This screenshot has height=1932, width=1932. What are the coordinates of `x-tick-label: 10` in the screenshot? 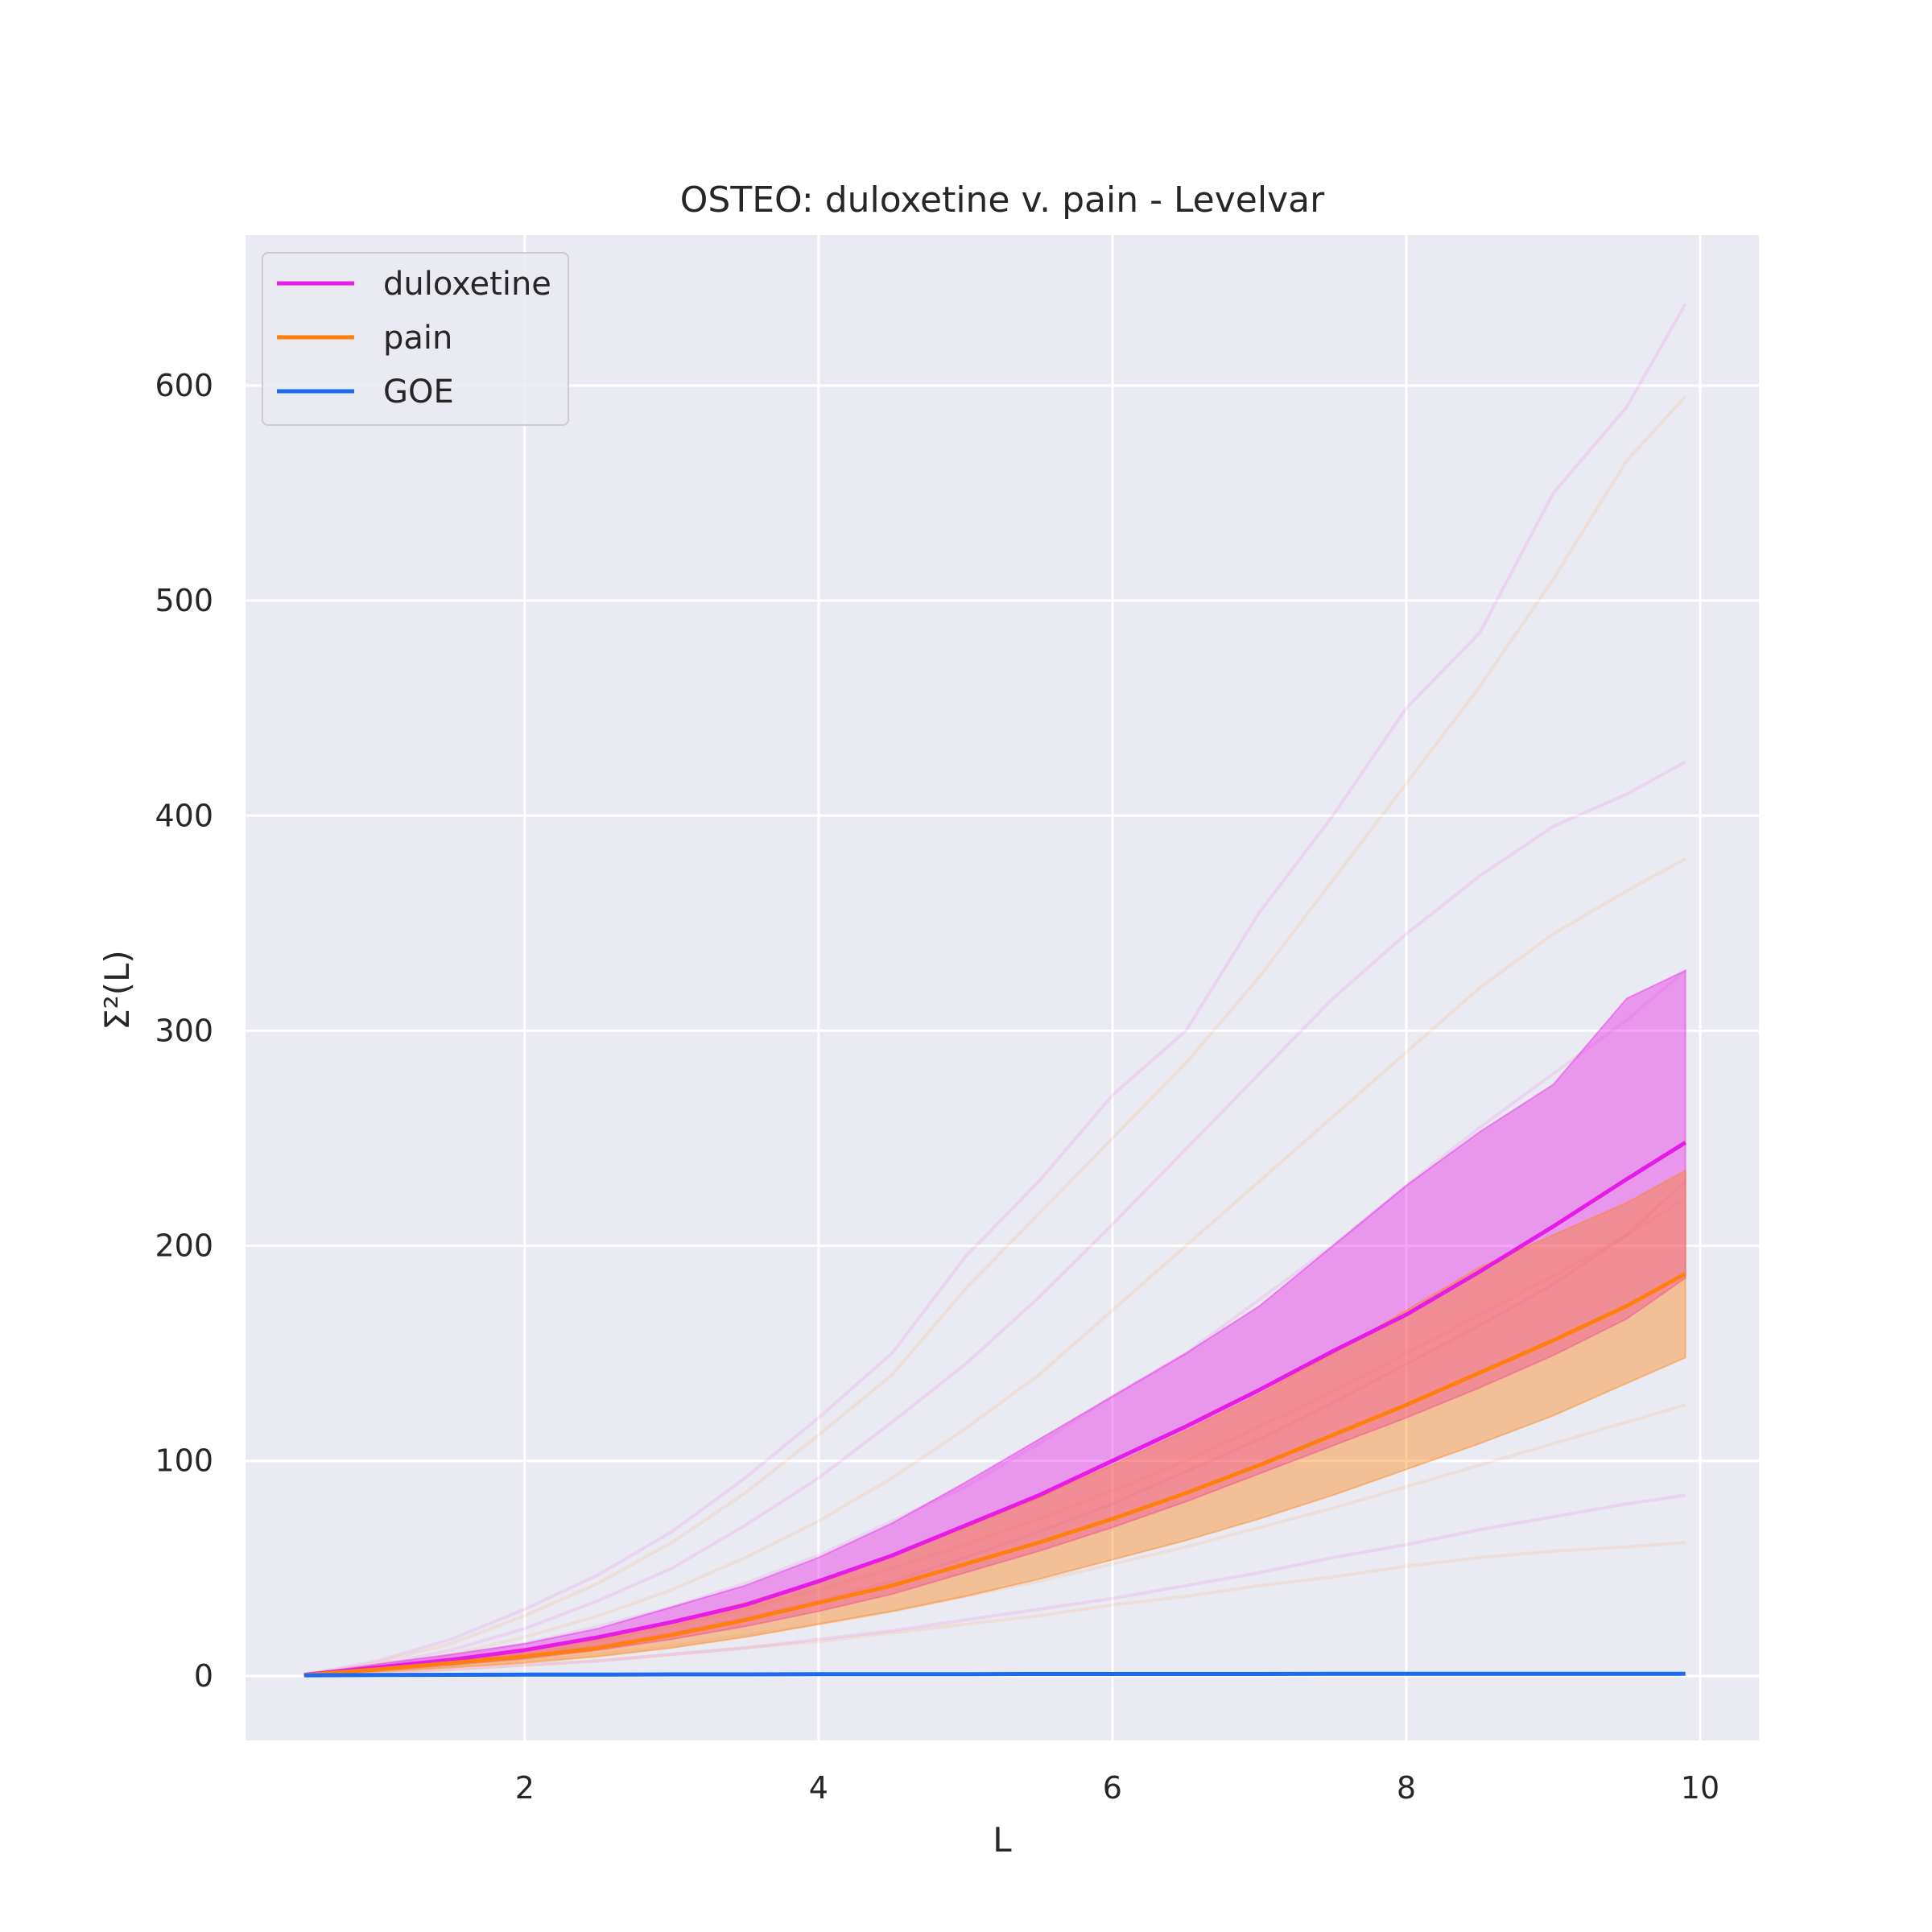 It's located at (1700, 1788).